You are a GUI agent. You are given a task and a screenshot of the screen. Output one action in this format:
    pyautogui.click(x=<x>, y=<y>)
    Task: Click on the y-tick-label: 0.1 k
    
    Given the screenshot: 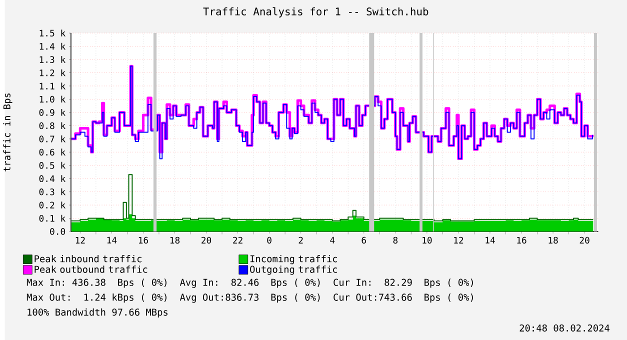 What is the action you would take?
    pyautogui.click(x=52, y=218)
    